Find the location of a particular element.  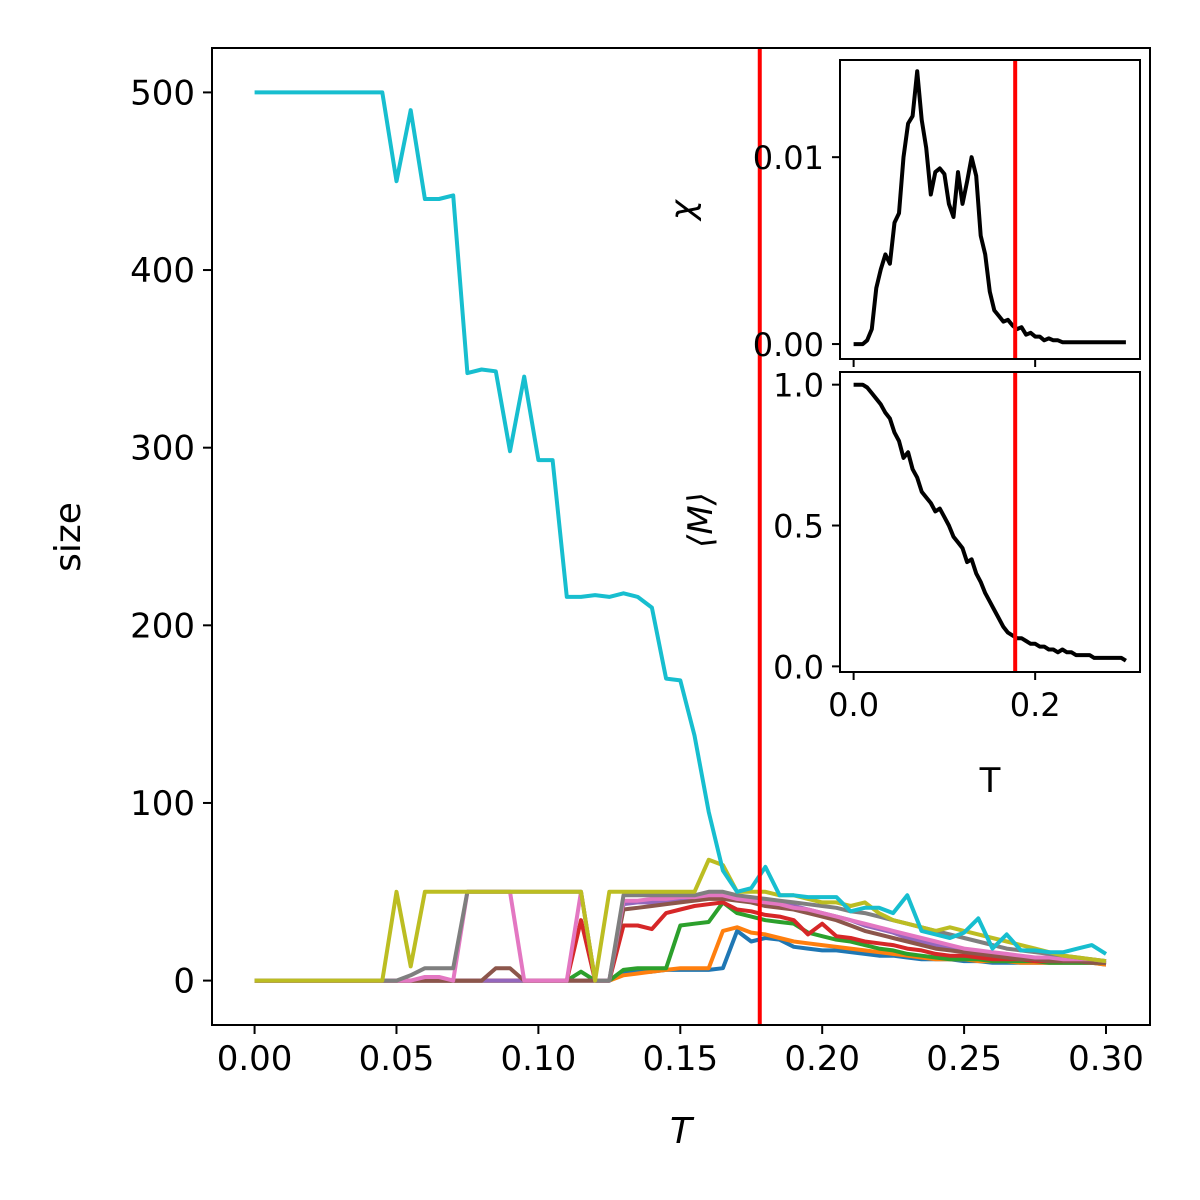

inset-magnetization-plot: 0.0 0.2 0.0 0.5 1.0 T ⟨M⟩ is located at coordinates (911, 584).